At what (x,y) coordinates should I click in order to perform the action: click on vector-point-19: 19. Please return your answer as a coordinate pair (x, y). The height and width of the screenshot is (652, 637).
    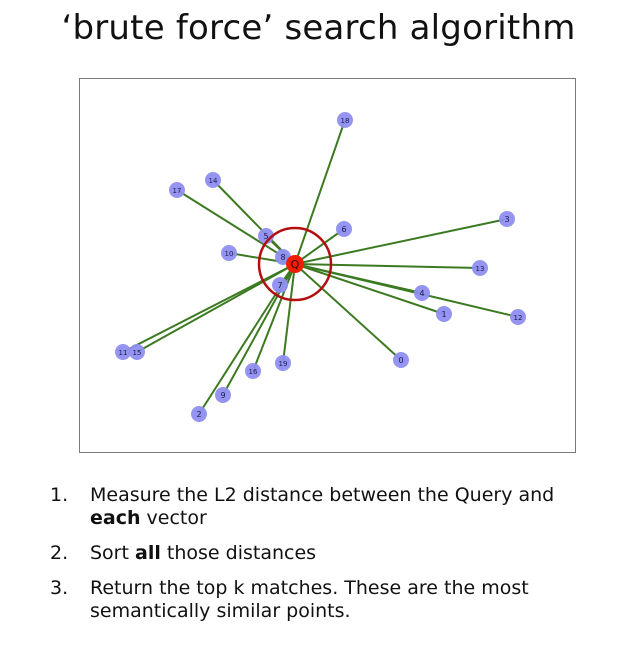
    Looking at the image, I should click on (283, 363).